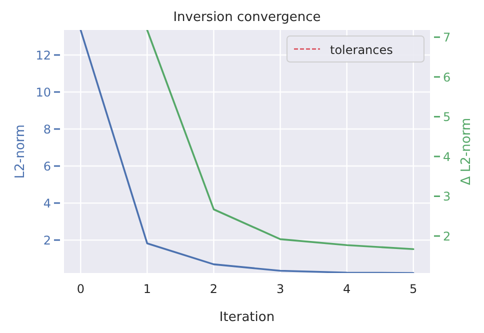 This screenshot has width=484, height=333. What do you see at coordinates (447, 77) in the screenshot?
I see `y2-tick-label: 6` at bounding box center [447, 77].